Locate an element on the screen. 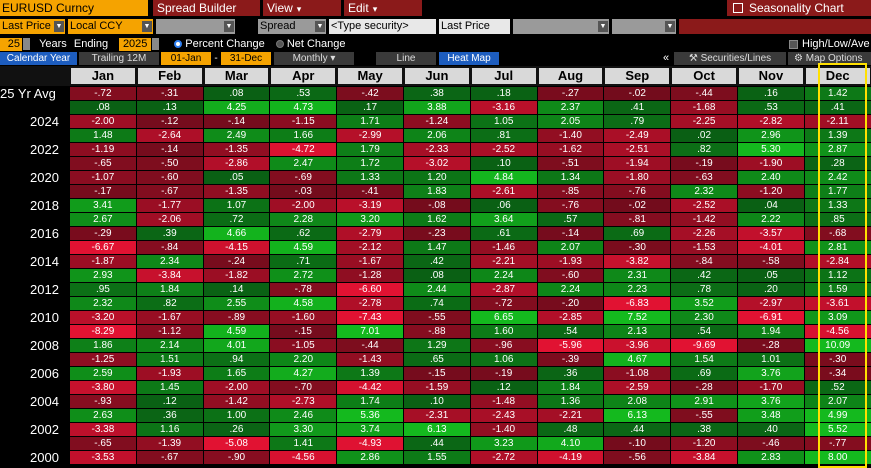 The image size is (871, 468). heatmap-cell: .57 is located at coordinates (571, 219).